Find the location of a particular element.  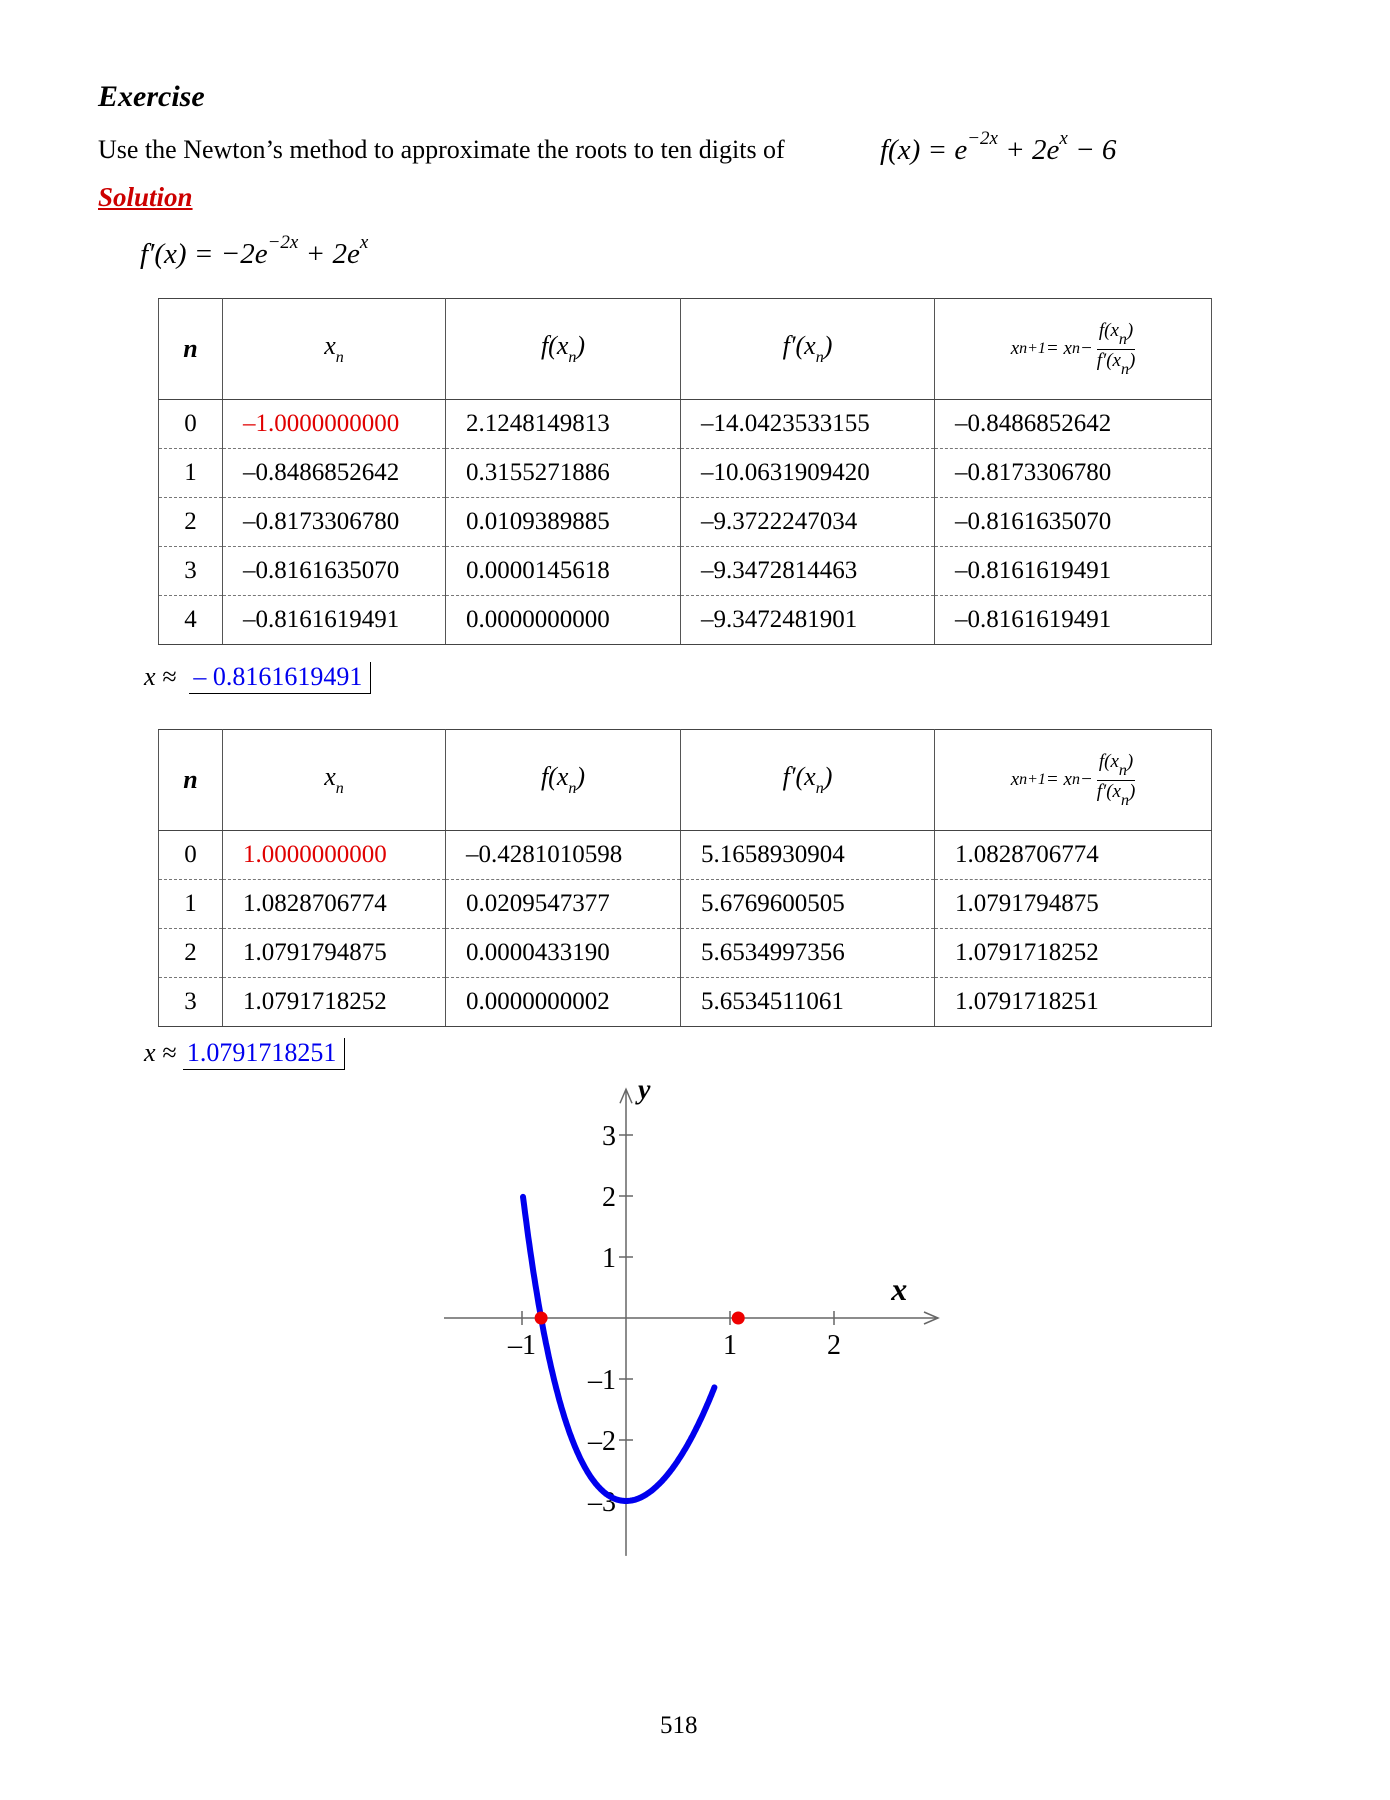

negative-root-result: x ≈ – 0.8161619491 is located at coordinates (258, 678).